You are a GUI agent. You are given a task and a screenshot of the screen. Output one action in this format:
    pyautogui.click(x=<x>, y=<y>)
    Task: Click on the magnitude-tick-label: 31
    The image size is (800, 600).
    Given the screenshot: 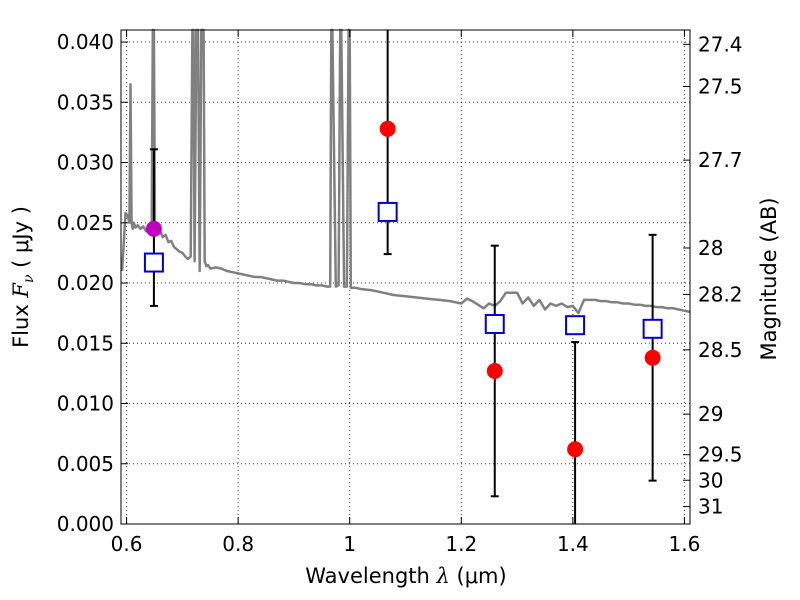 What is the action you would take?
    pyautogui.click(x=710, y=507)
    